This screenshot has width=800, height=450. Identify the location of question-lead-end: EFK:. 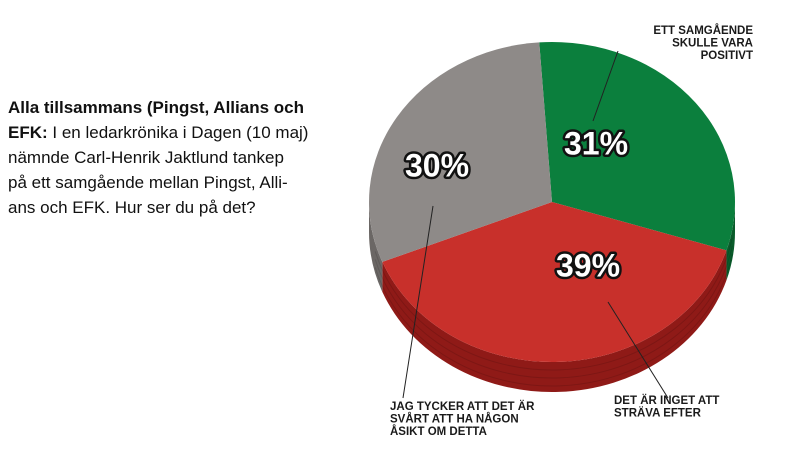
(28, 132).